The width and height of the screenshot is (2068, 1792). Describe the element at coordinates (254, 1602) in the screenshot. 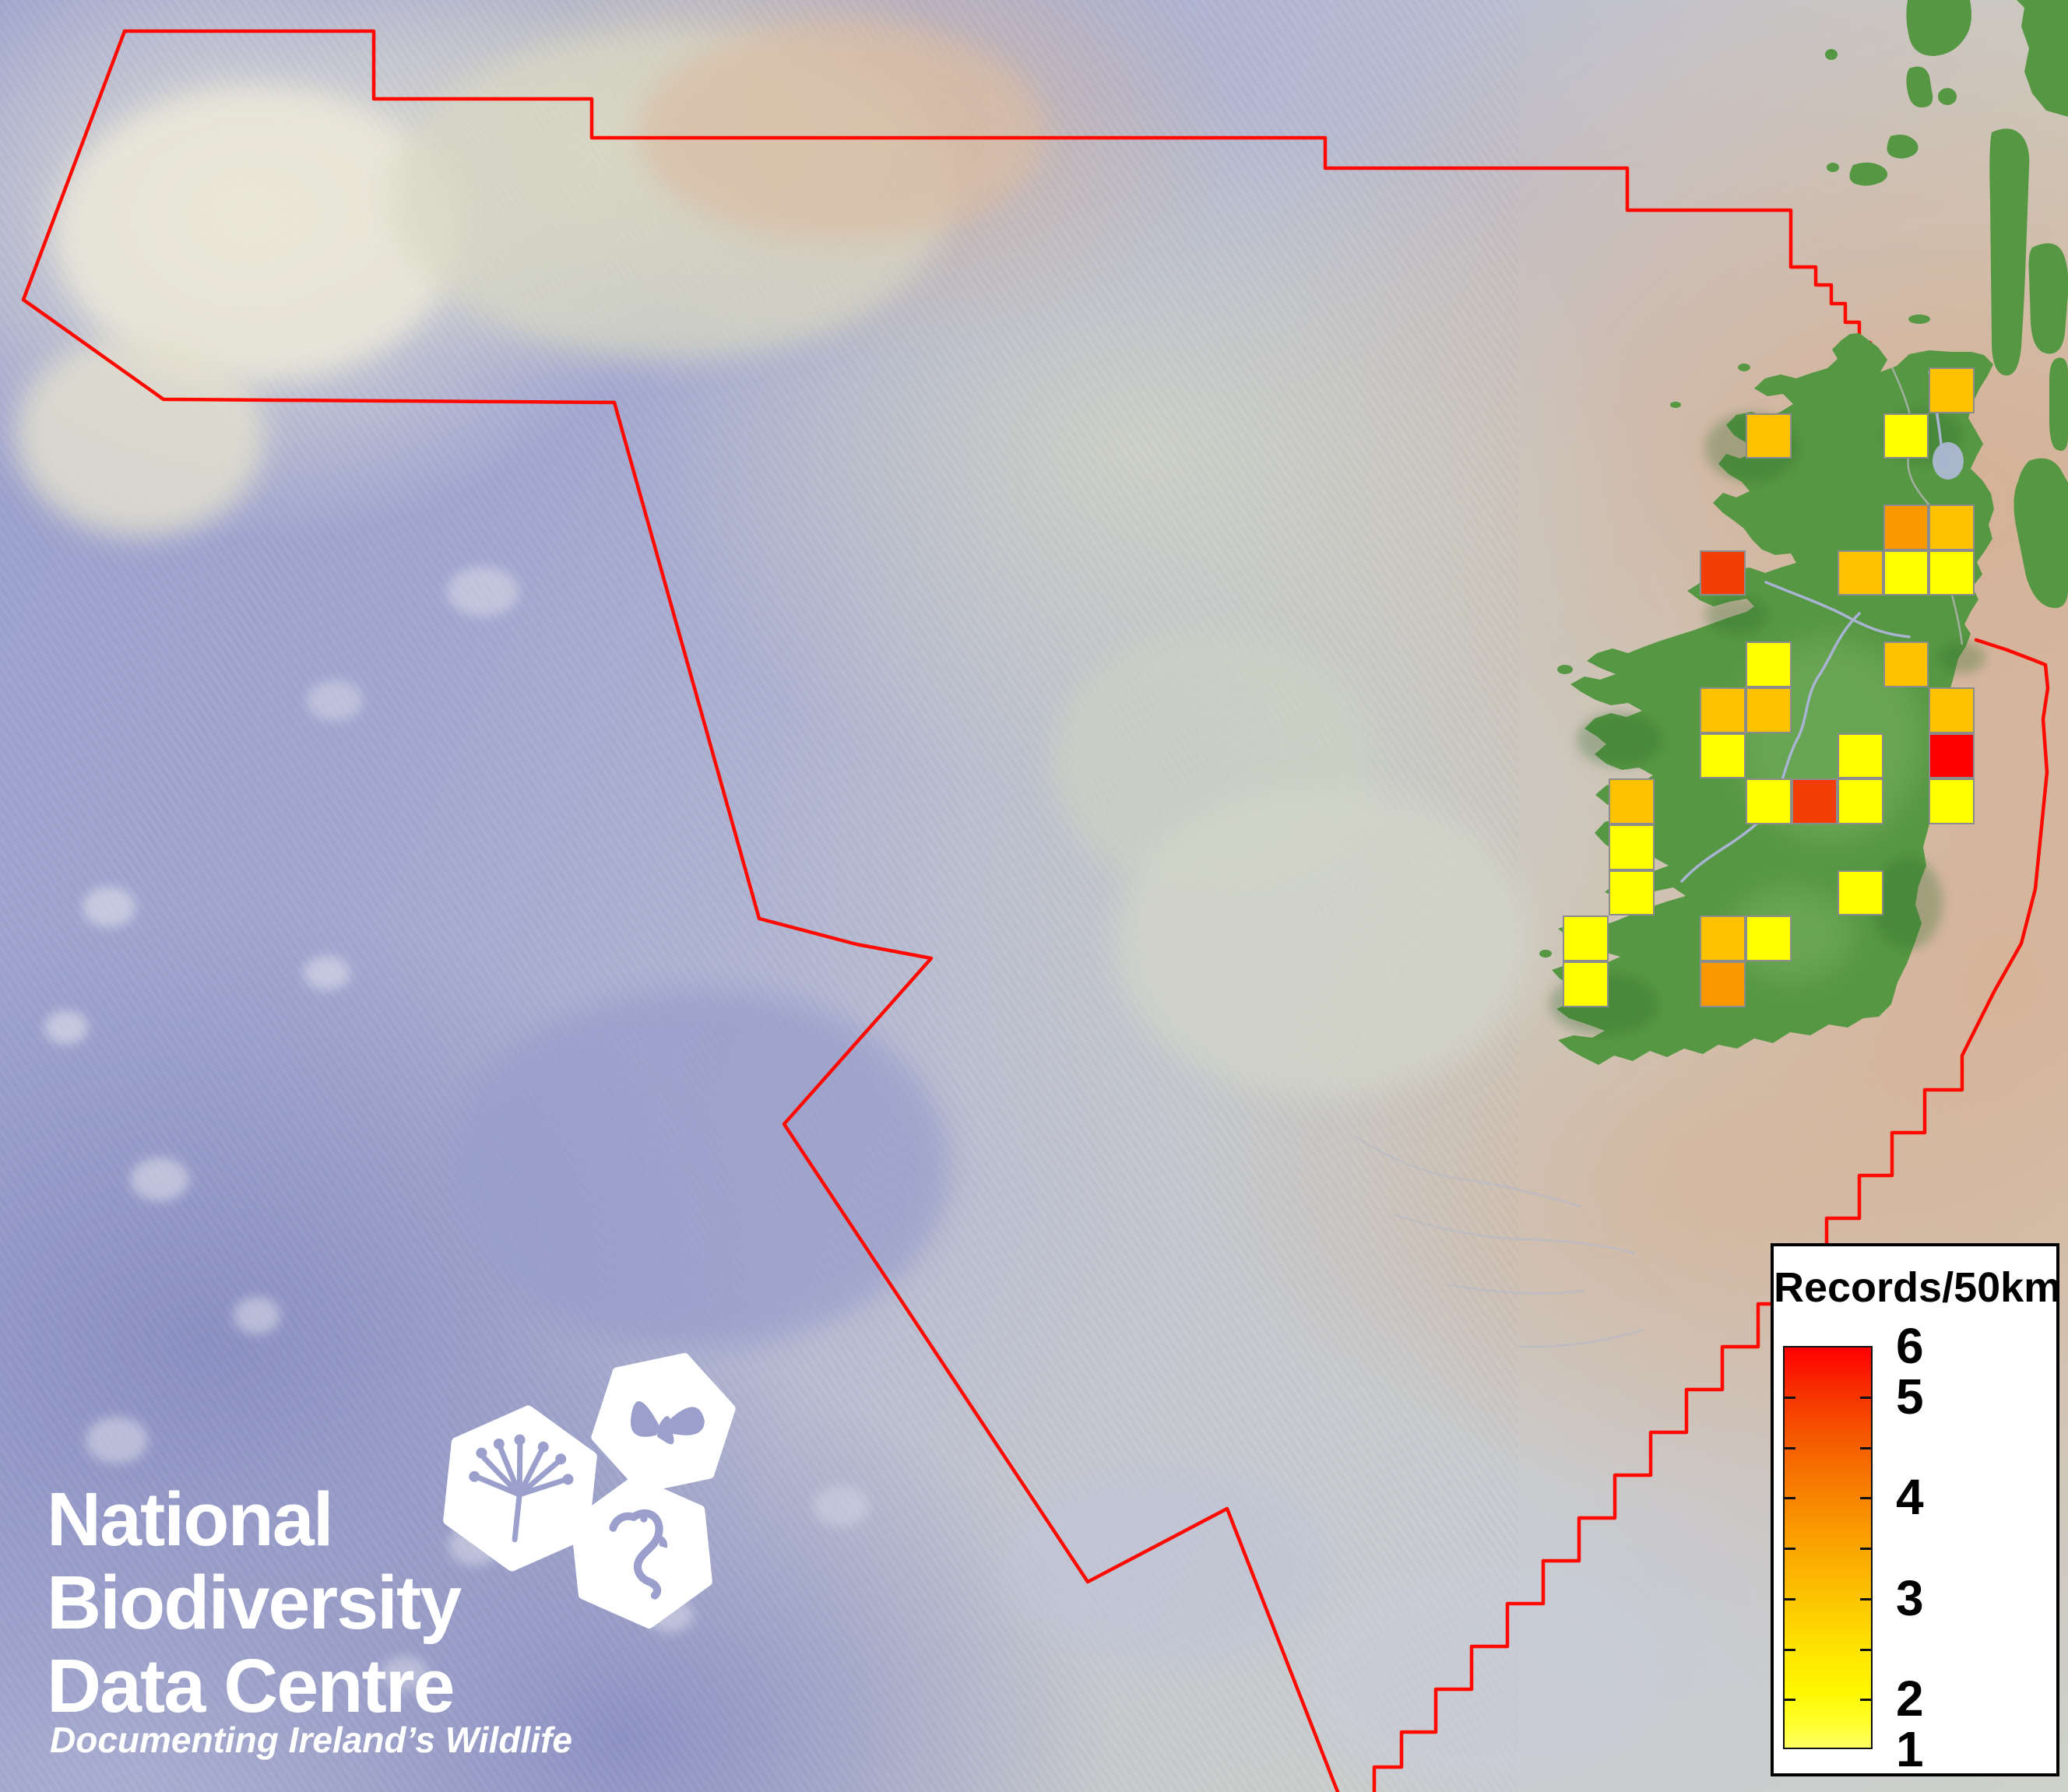

I see `logo-line-biodiversity: Biodiversity` at that location.